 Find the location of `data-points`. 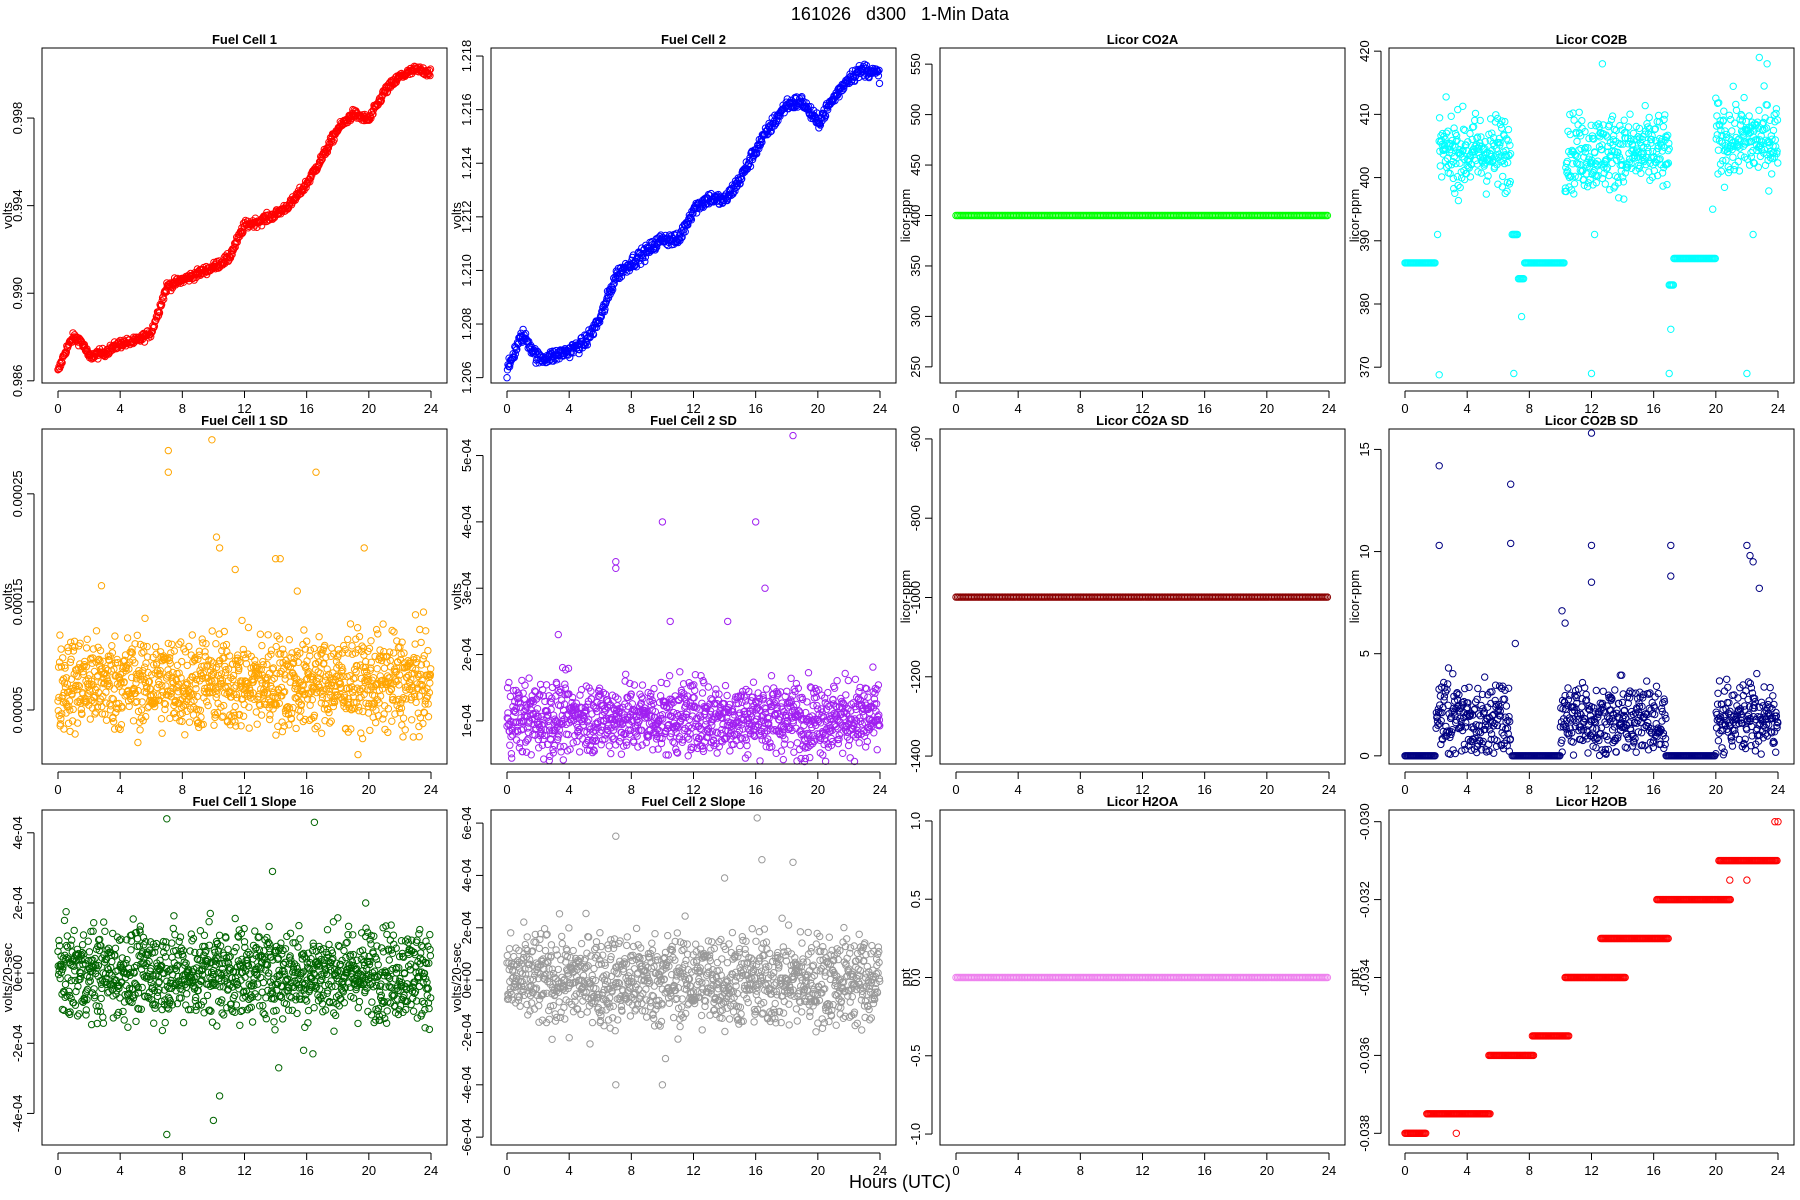

data-points is located at coordinates (244, 597).